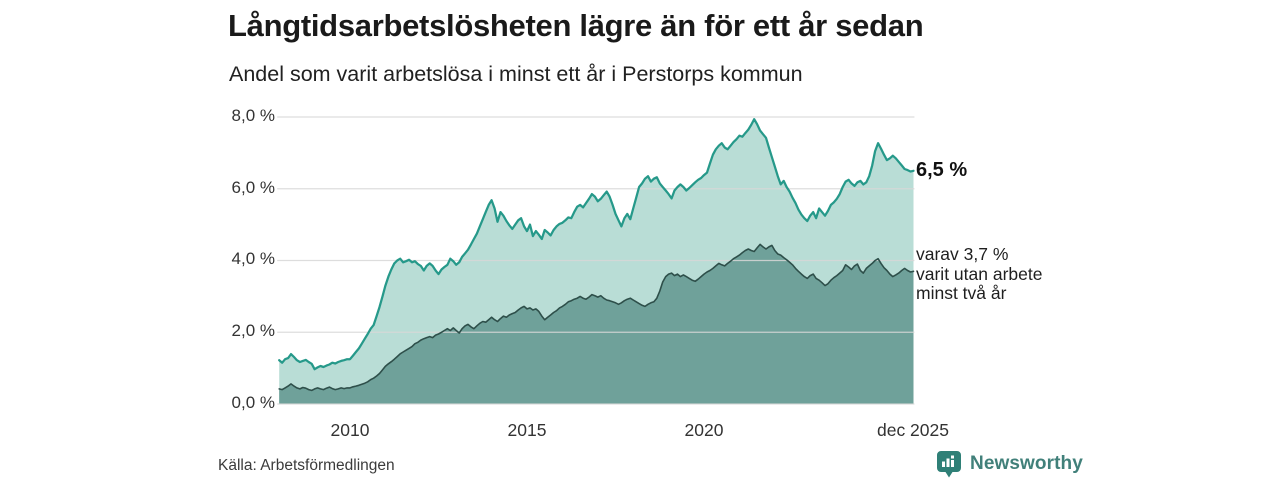 The height and width of the screenshot is (480, 1280). What do you see at coordinates (527, 430) in the screenshot?
I see `x-tick-2015: 2015` at bounding box center [527, 430].